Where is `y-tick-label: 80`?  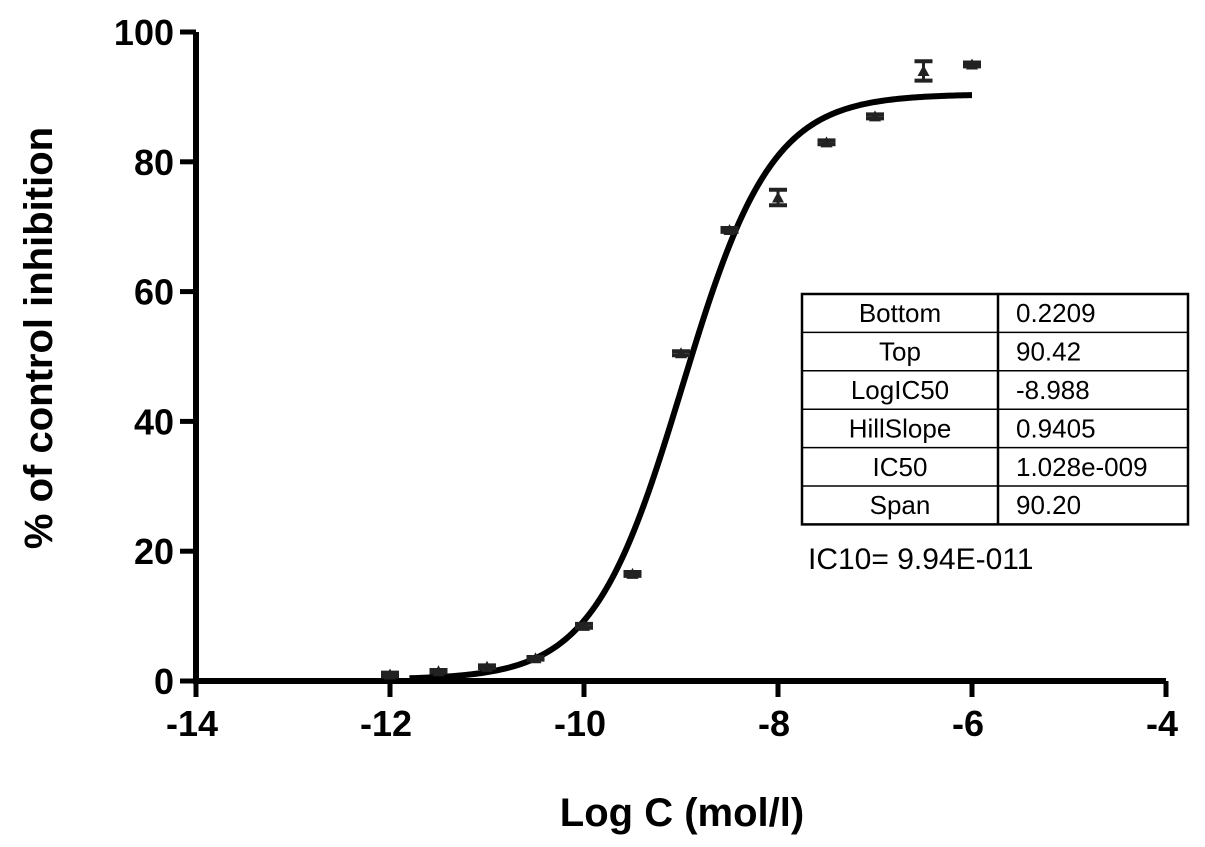 y-tick-label: 80 is located at coordinates (154, 162).